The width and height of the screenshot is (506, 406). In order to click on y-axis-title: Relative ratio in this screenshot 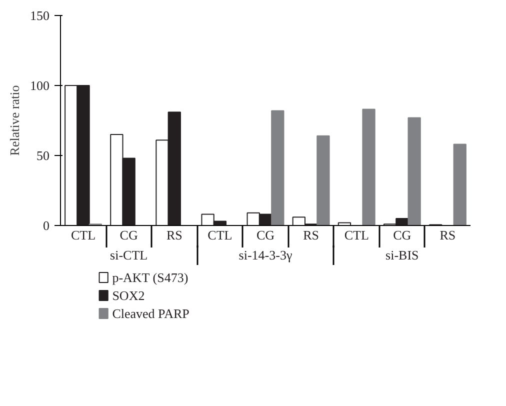, I will do `click(14, 120)`.